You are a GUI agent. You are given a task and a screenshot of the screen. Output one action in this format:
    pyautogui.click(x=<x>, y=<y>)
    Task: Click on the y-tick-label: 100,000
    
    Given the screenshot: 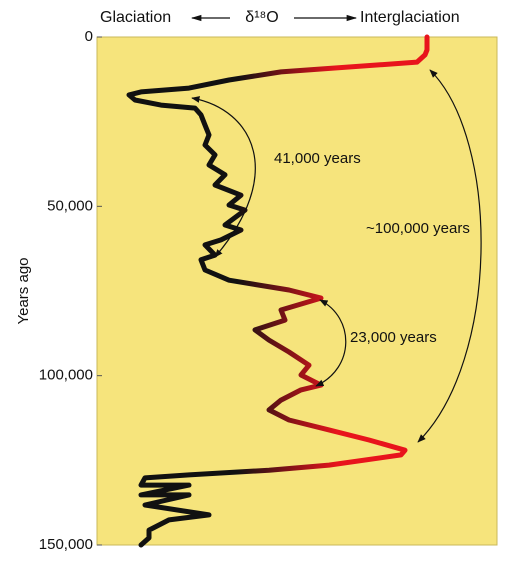 What is the action you would take?
    pyautogui.click(x=66, y=375)
    